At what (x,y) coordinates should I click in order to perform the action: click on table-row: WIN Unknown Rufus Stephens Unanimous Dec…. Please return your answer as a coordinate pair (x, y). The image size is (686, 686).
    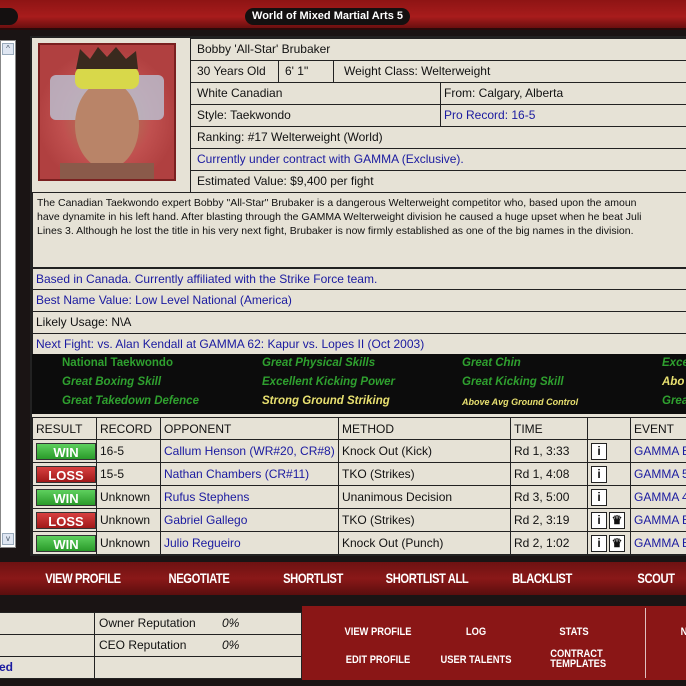
    Looking at the image, I should click on (359, 497).